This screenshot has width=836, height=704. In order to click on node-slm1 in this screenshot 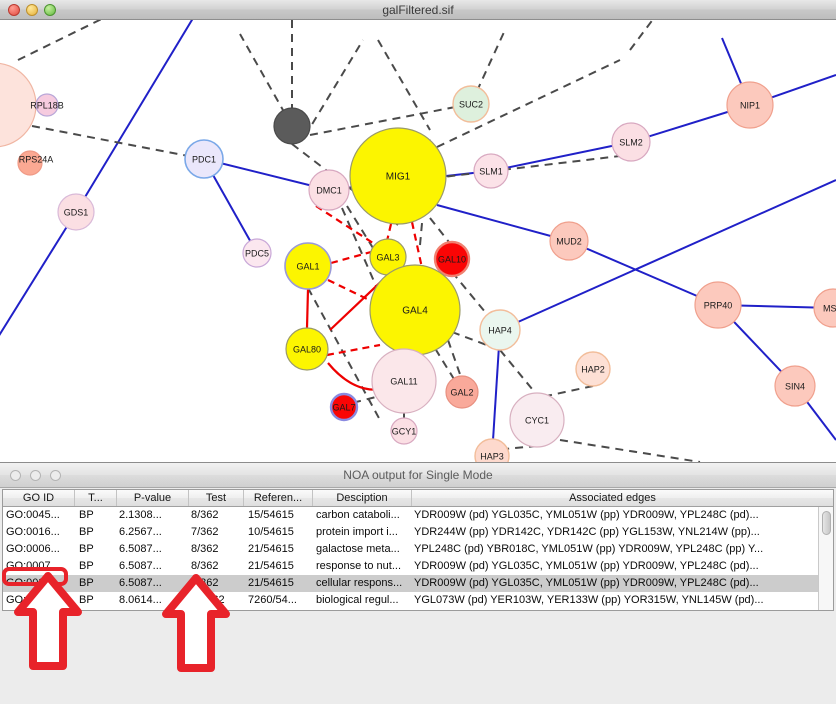, I will do `click(491, 171)`.